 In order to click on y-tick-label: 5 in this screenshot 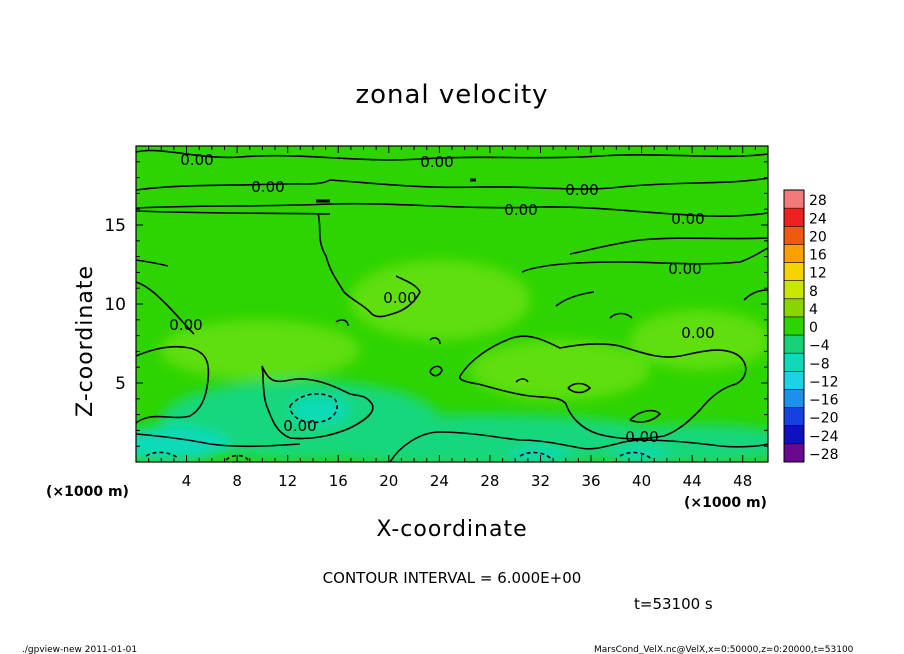, I will do `click(120, 384)`.